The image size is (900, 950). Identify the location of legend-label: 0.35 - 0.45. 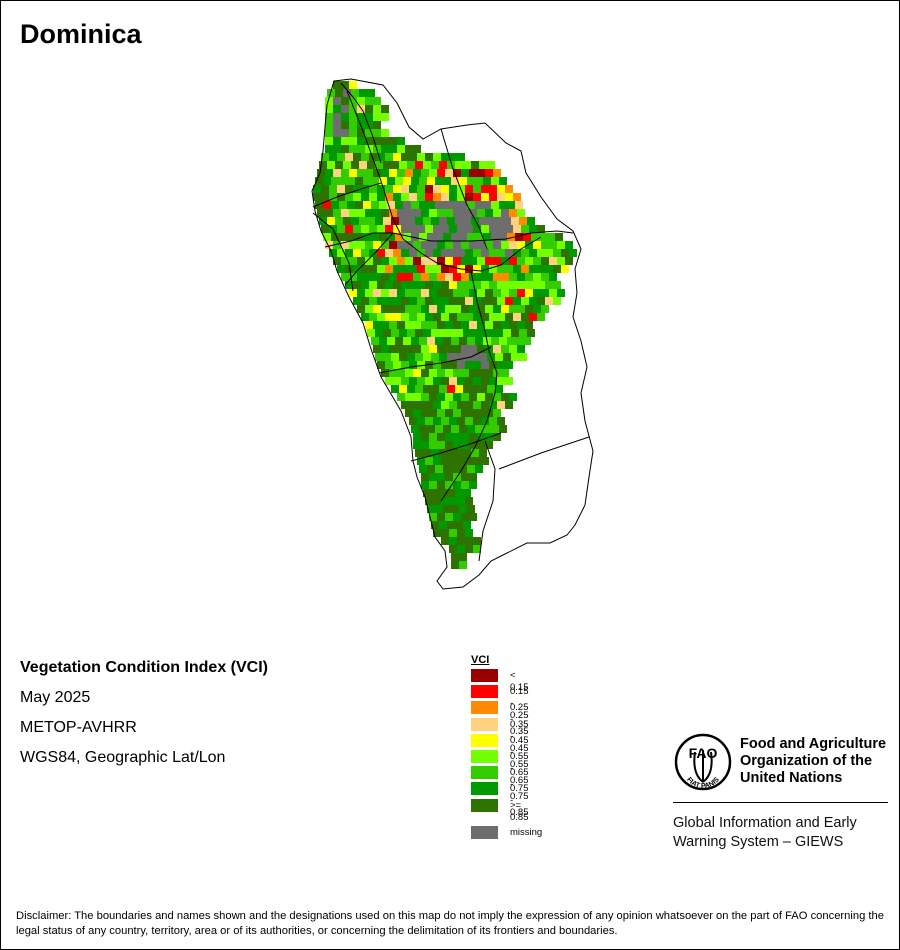
(519, 736).